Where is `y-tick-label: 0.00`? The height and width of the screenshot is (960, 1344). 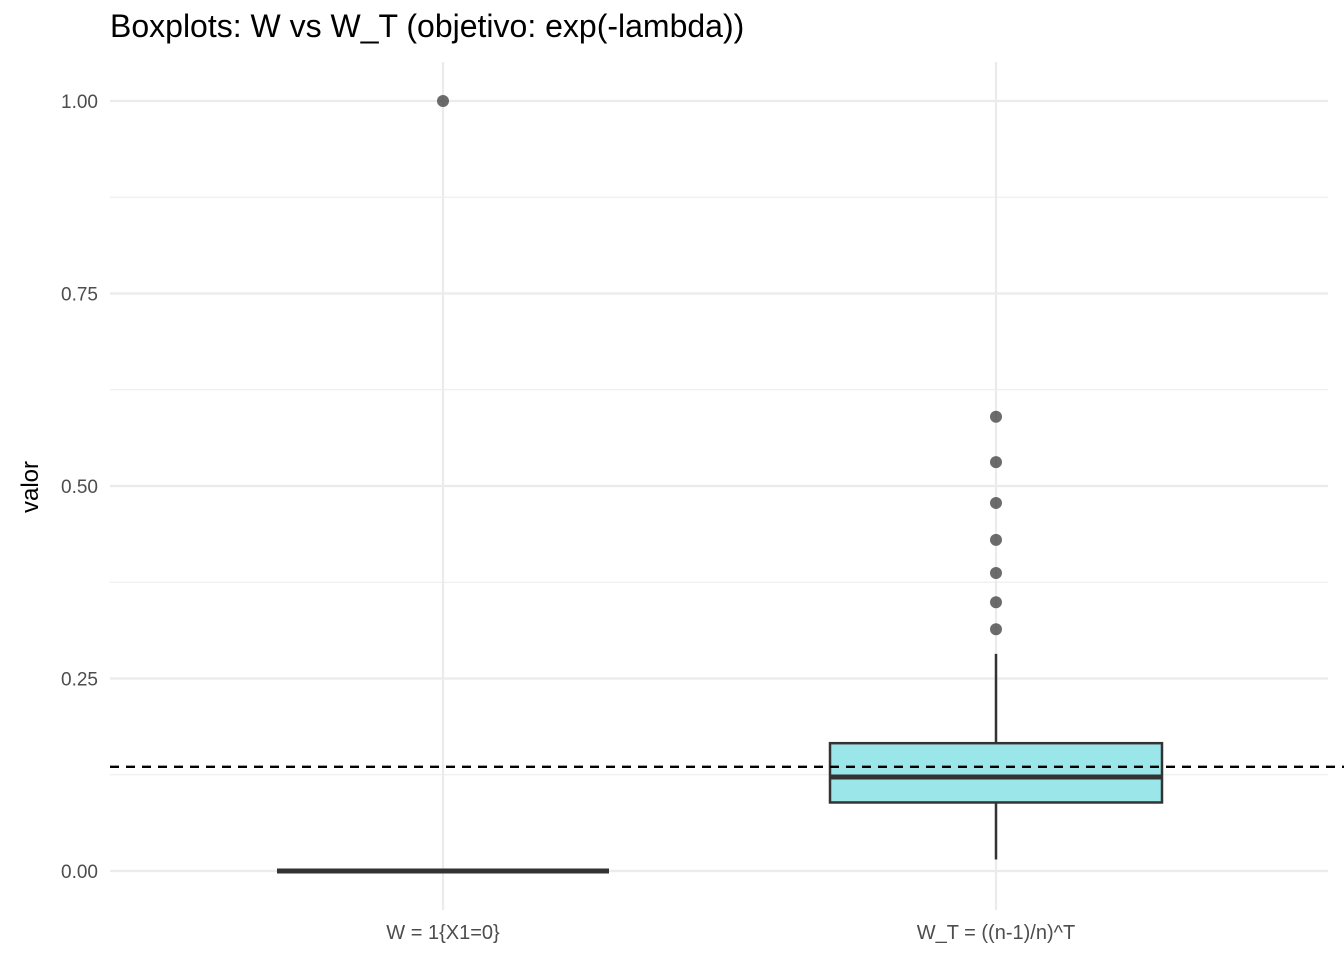
y-tick-label: 0.00 is located at coordinates (79, 872).